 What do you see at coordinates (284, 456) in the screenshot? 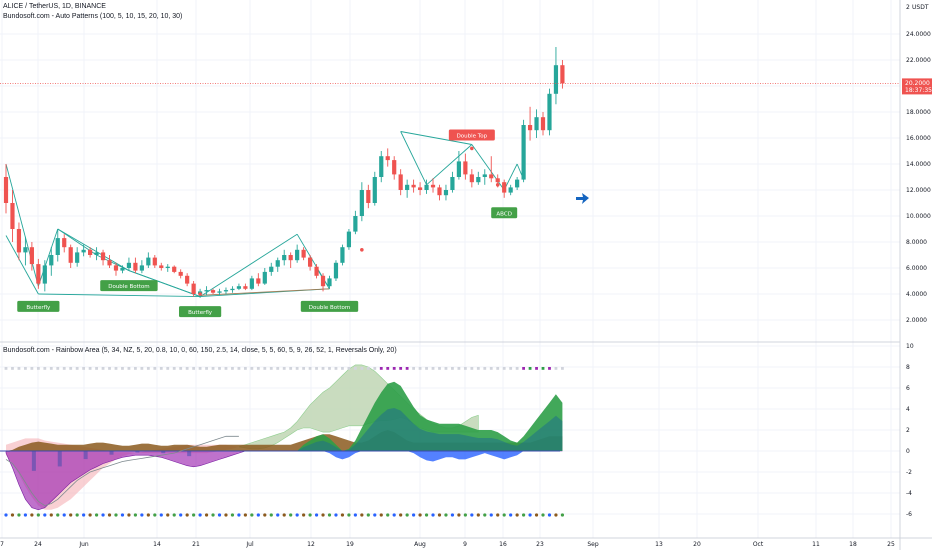
I see `osc-blue-area` at bounding box center [284, 456].